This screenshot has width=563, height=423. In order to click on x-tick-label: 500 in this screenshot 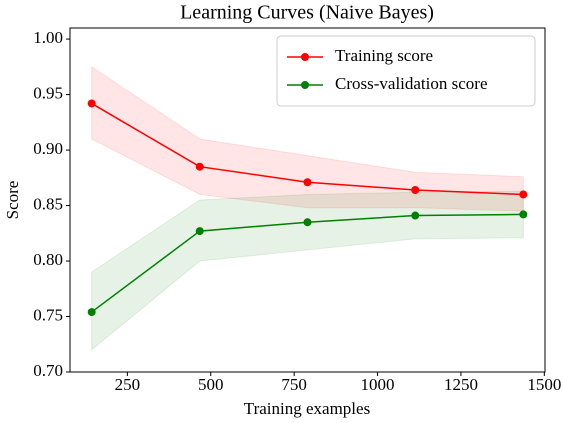, I will do `click(211, 384)`.